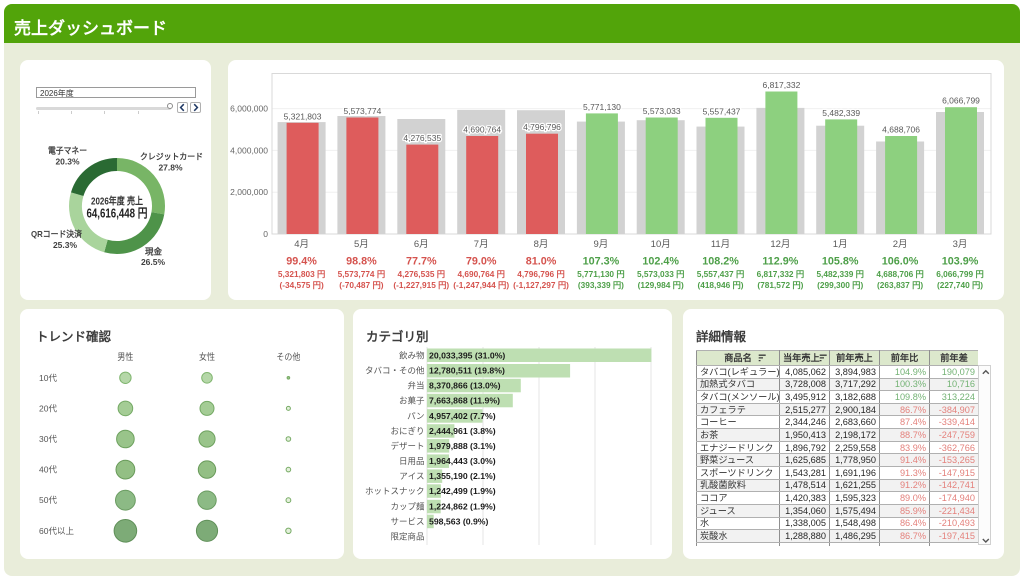 Image resolution: width=1024 pixels, height=581 pixels. I want to click on svg-text: 6月, so click(421, 244).